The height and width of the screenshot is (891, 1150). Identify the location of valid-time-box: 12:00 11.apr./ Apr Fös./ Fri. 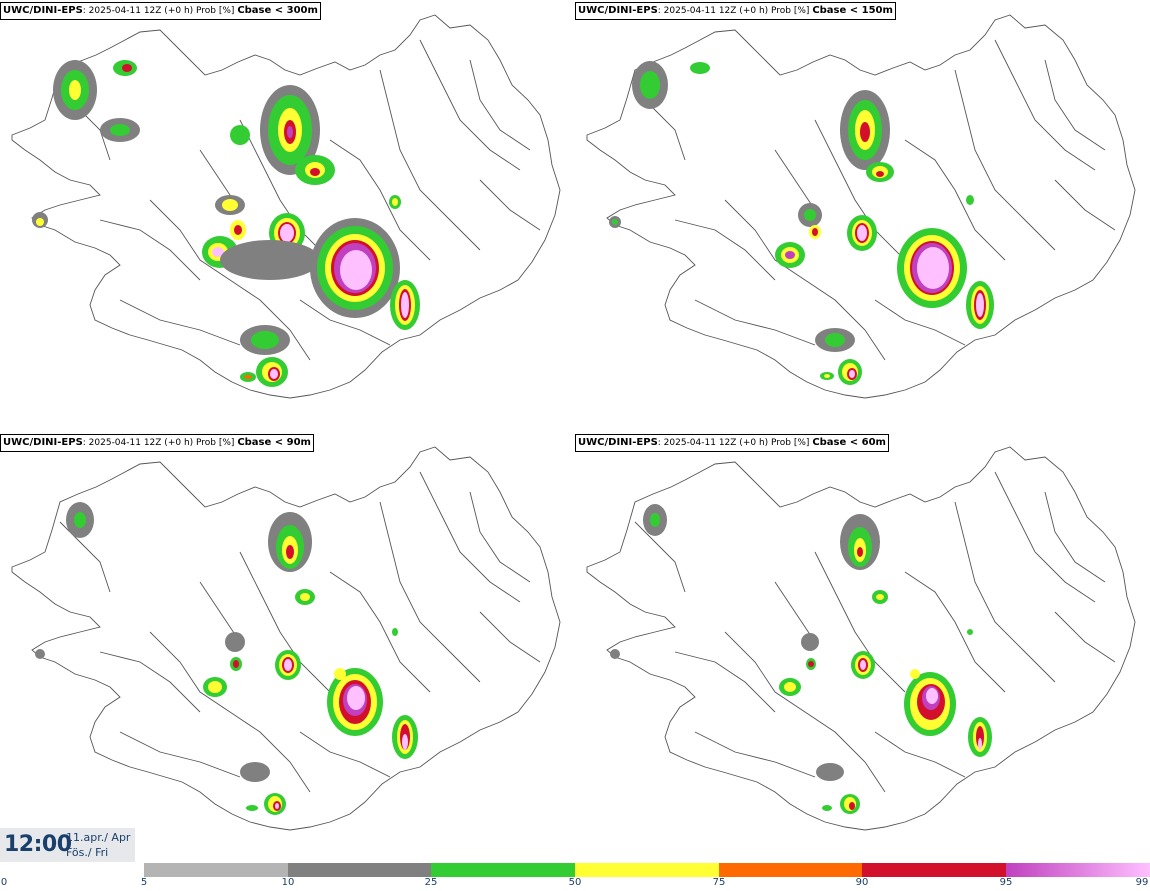
(67, 845).